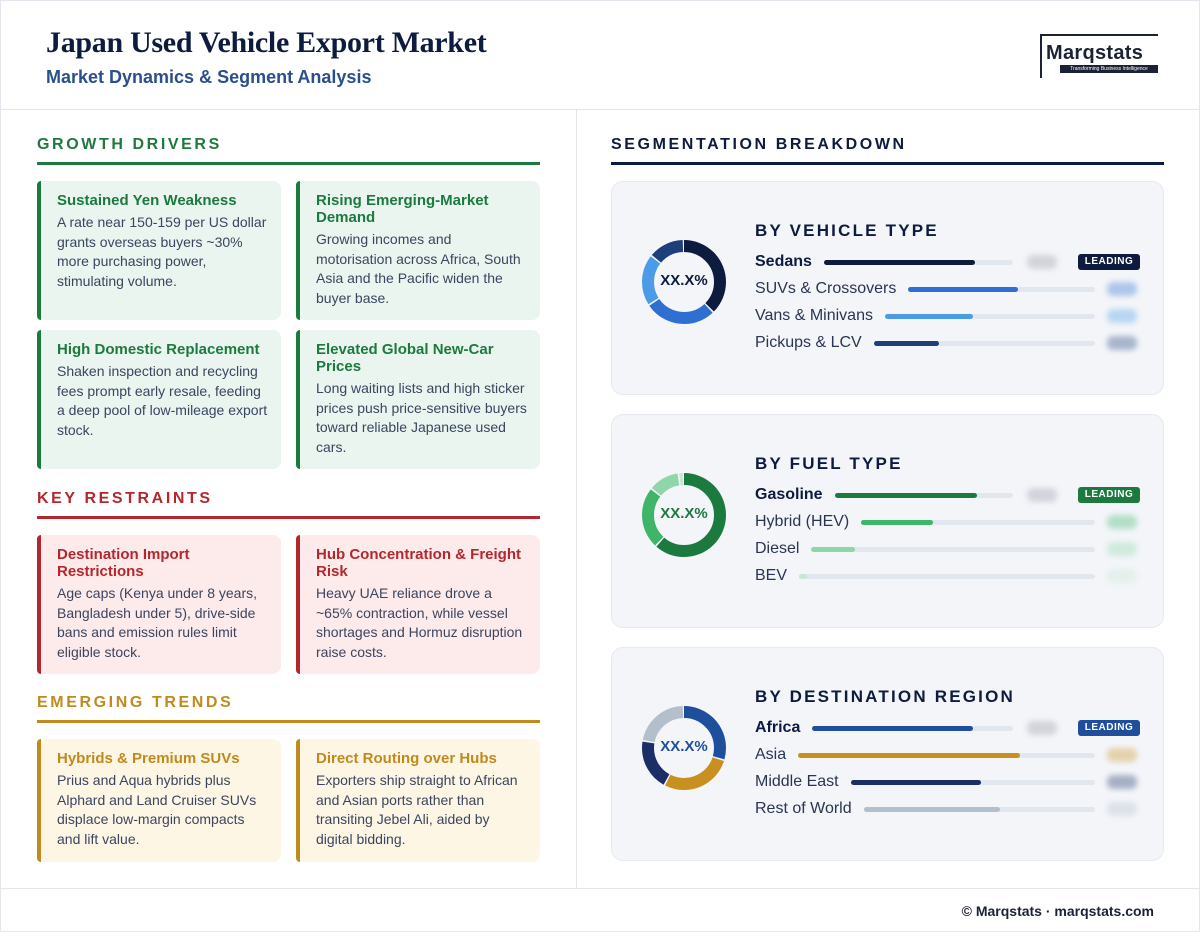 The height and width of the screenshot is (932, 1200). I want to click on donut-slice-africa, so click(684, 748).